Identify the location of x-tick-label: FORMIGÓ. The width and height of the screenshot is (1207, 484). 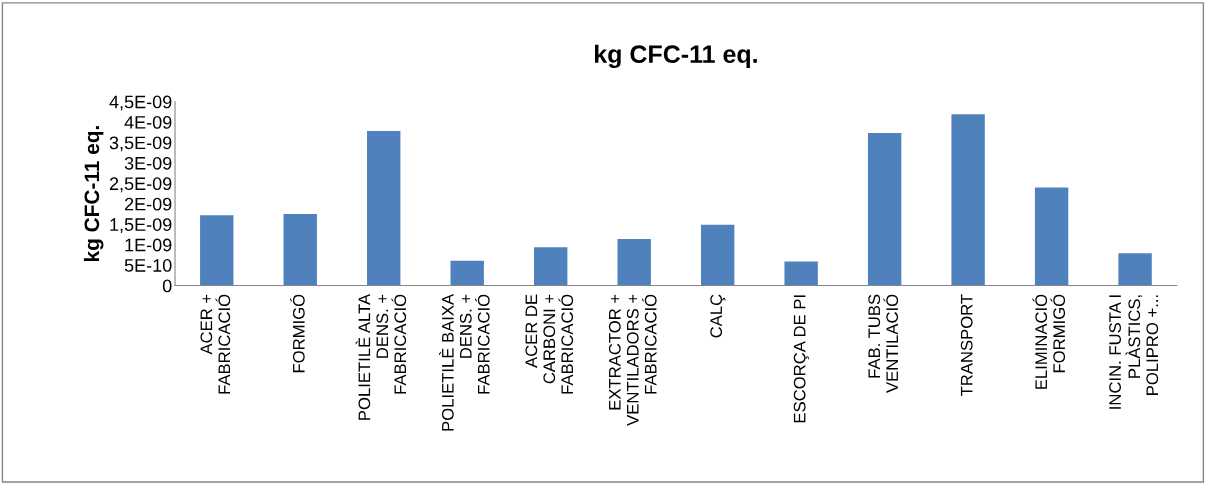
(297, 333).